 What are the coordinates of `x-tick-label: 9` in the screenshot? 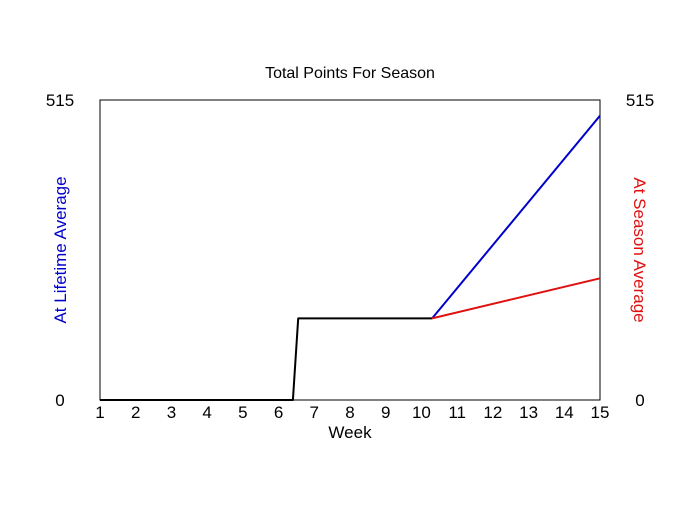 It's located at (385, 412).